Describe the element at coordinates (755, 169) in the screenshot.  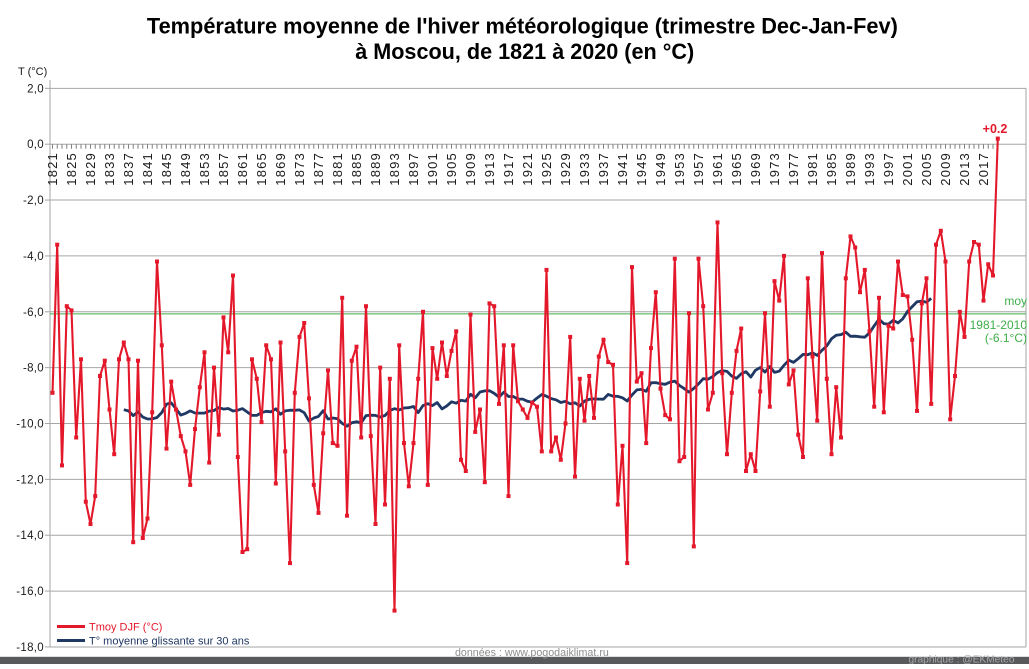
I see `svg-text: 1969` at that location.